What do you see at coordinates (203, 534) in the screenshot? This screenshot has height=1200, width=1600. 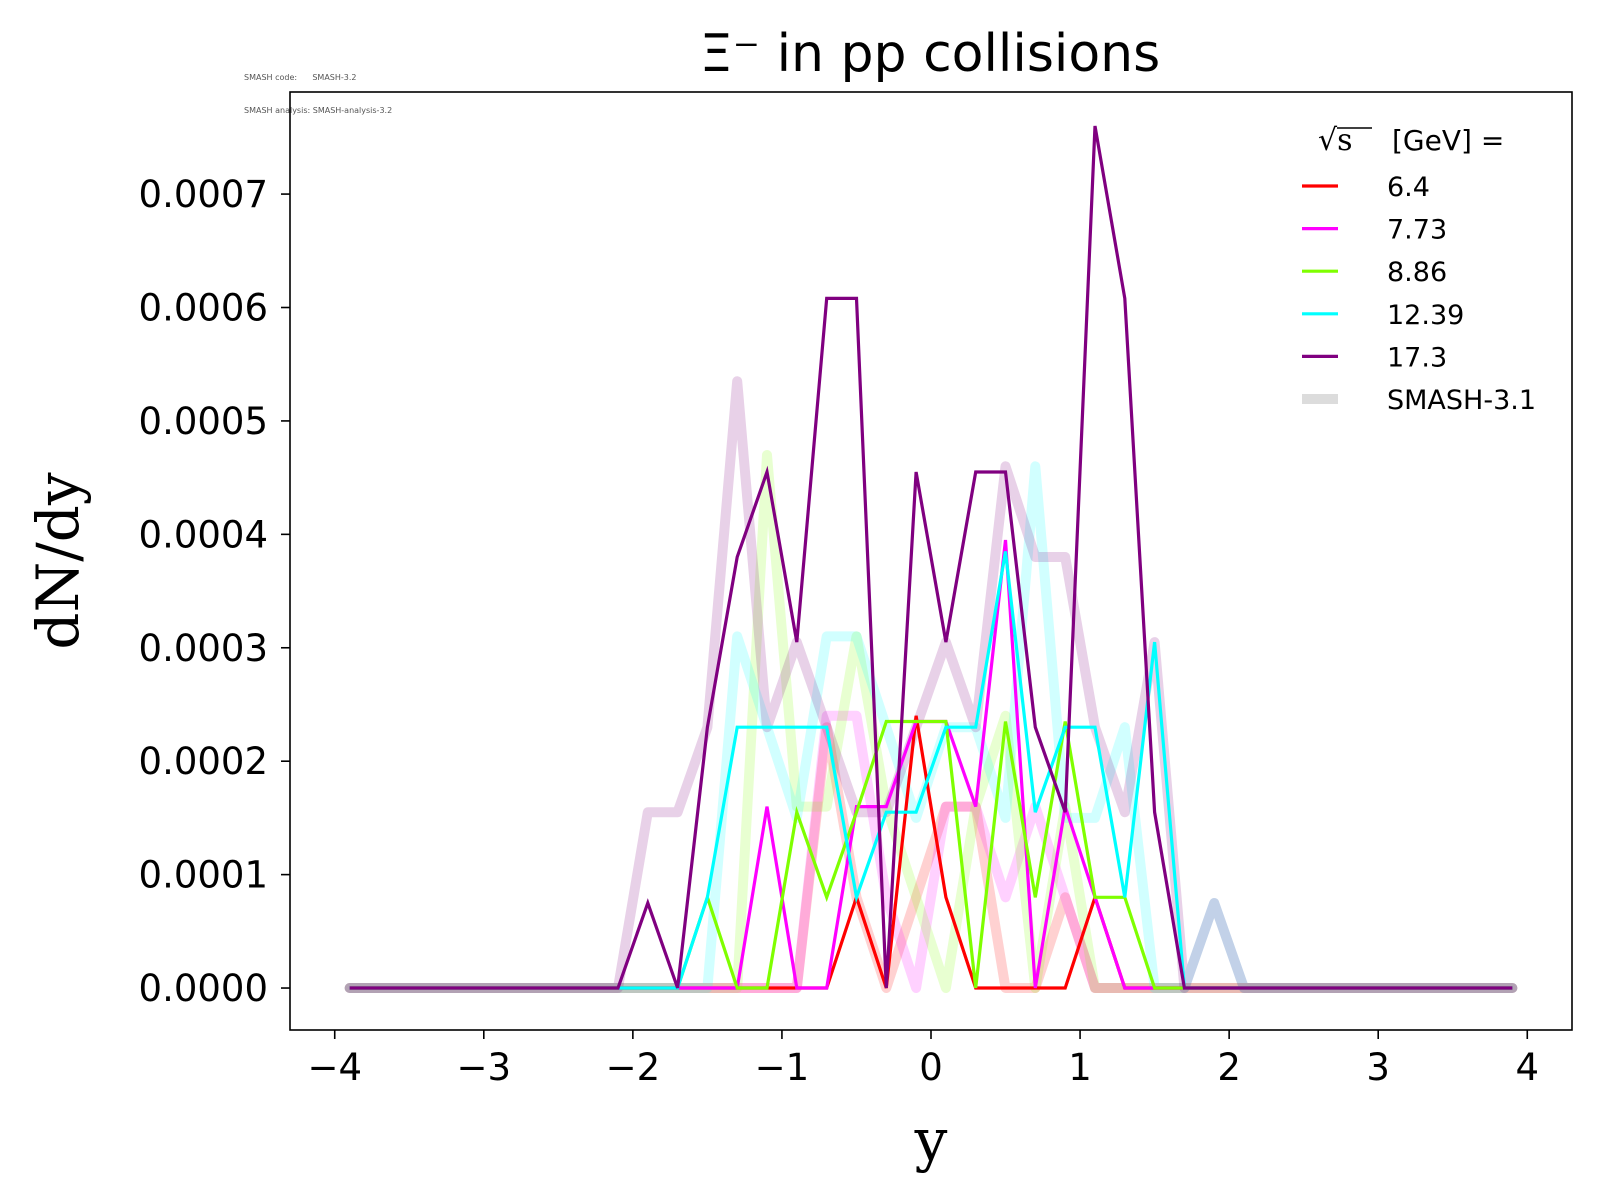 I see `y-tick-label: 0.0004` at bounding box center [203, 534].